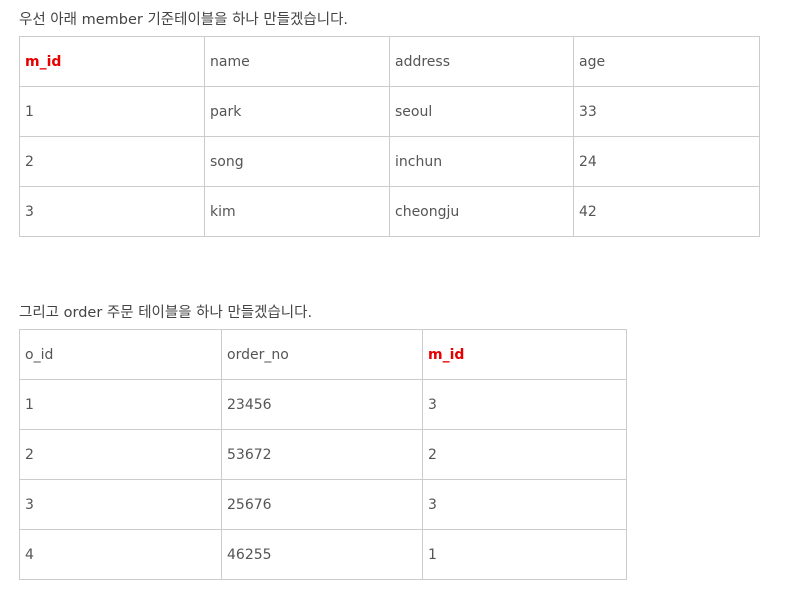 The height and width of the screenshot is (593, 786). I want to click on table-row: 1 park seoul 33, so click(389, 111).